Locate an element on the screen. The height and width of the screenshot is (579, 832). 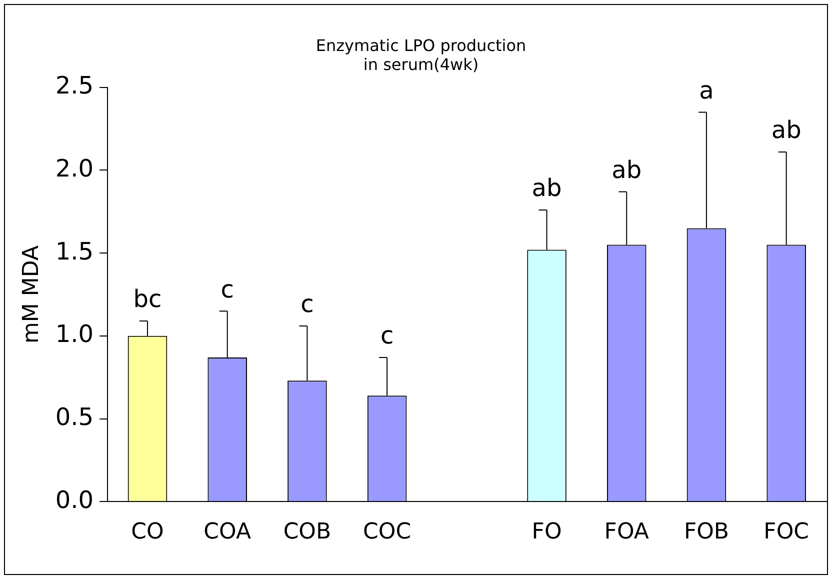
x-tick-label: COA is located at coordinates (228, 532).